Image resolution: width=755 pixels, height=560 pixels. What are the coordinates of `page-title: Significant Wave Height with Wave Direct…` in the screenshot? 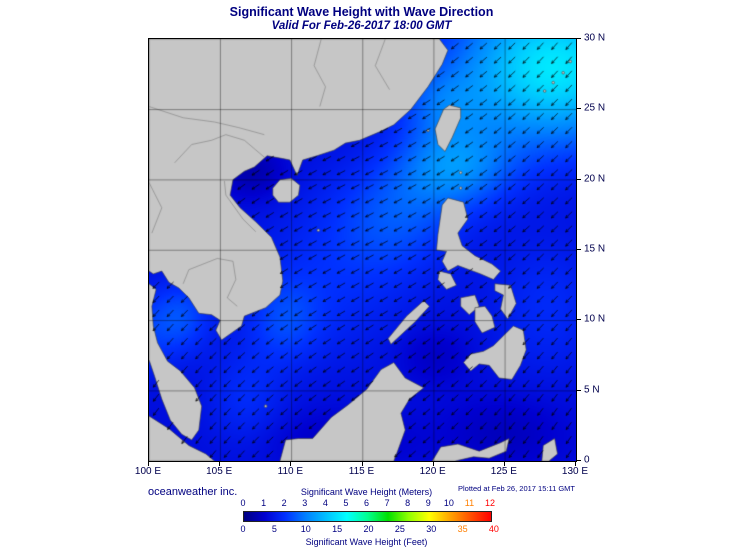 It's located at (361, 12).